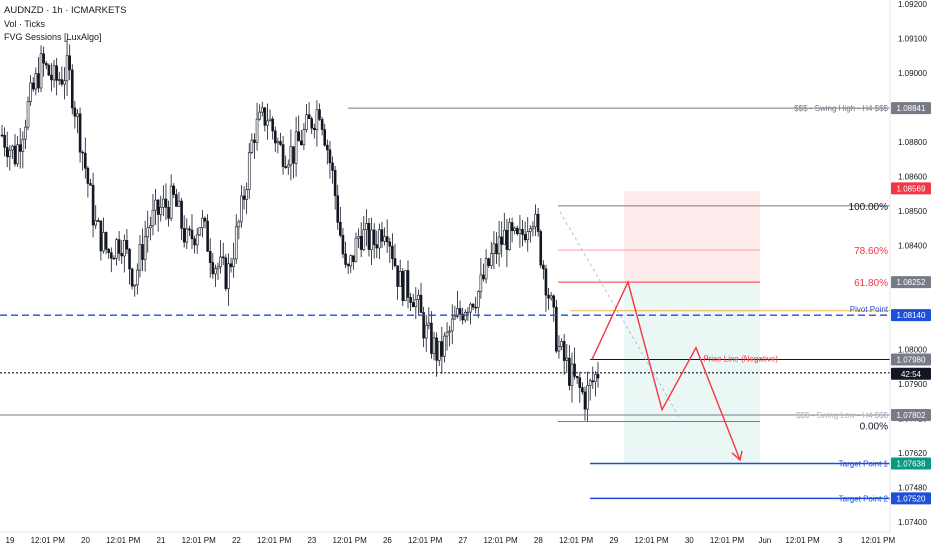 This screenshot has height=550, width=932. What do you see at coordinates (65, 10) in the screenshot?
I see `symbol-title: AUDNZD · 1h · ICMARKETS` at bounding box center [65, 10].